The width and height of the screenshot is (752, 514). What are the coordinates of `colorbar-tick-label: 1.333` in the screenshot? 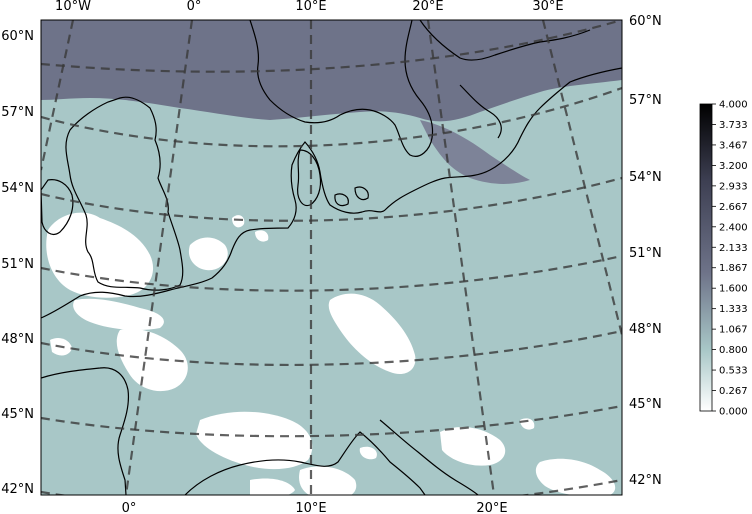 It's located at (733, 309).